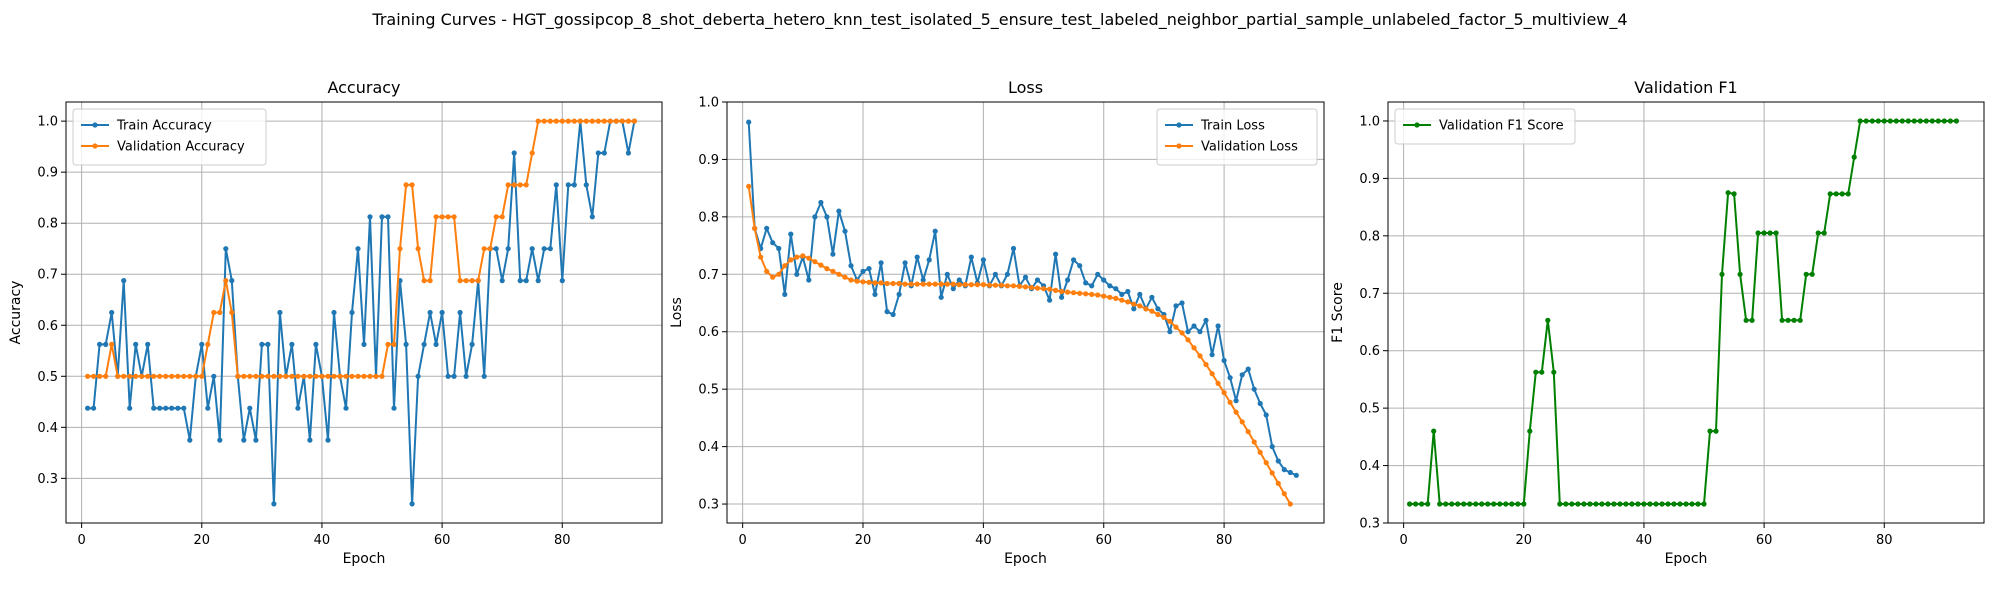  Describe the element at coordinates (1485, 126) in the screenshot. I see `legend-frame` at that location.